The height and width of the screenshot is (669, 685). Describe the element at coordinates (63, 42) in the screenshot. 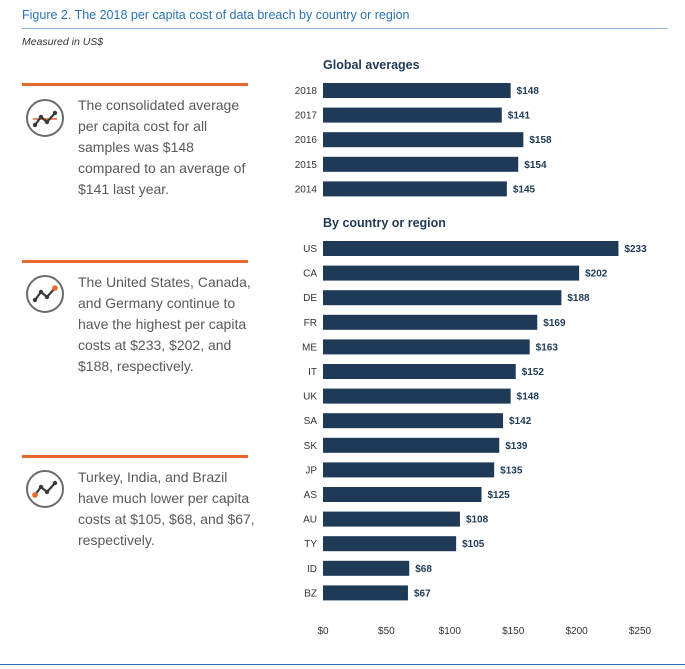

I see `units-note: Measured in US$` at that location.